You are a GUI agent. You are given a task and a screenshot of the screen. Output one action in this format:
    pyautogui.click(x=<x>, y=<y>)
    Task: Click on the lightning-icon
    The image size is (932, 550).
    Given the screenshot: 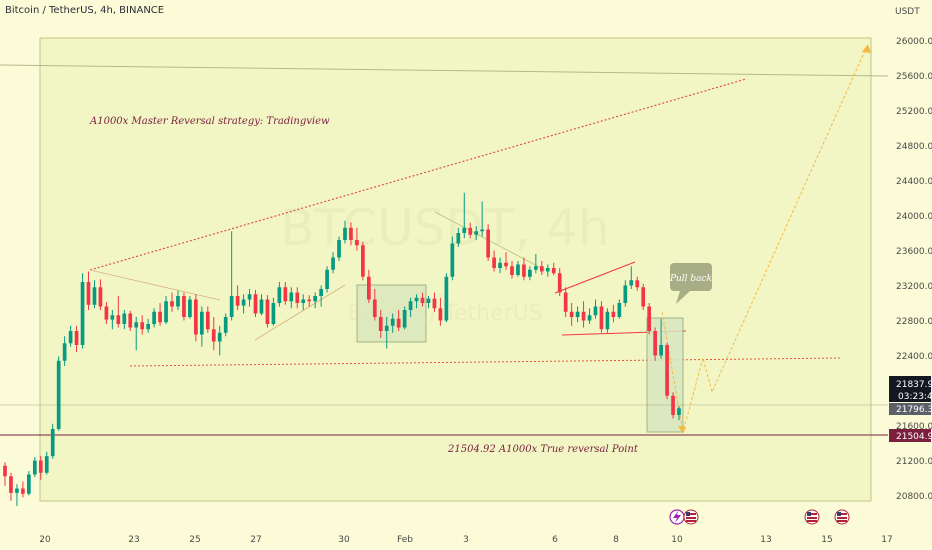 What is the action you would take?
    pyautogui.click(x=677, y=517)
    